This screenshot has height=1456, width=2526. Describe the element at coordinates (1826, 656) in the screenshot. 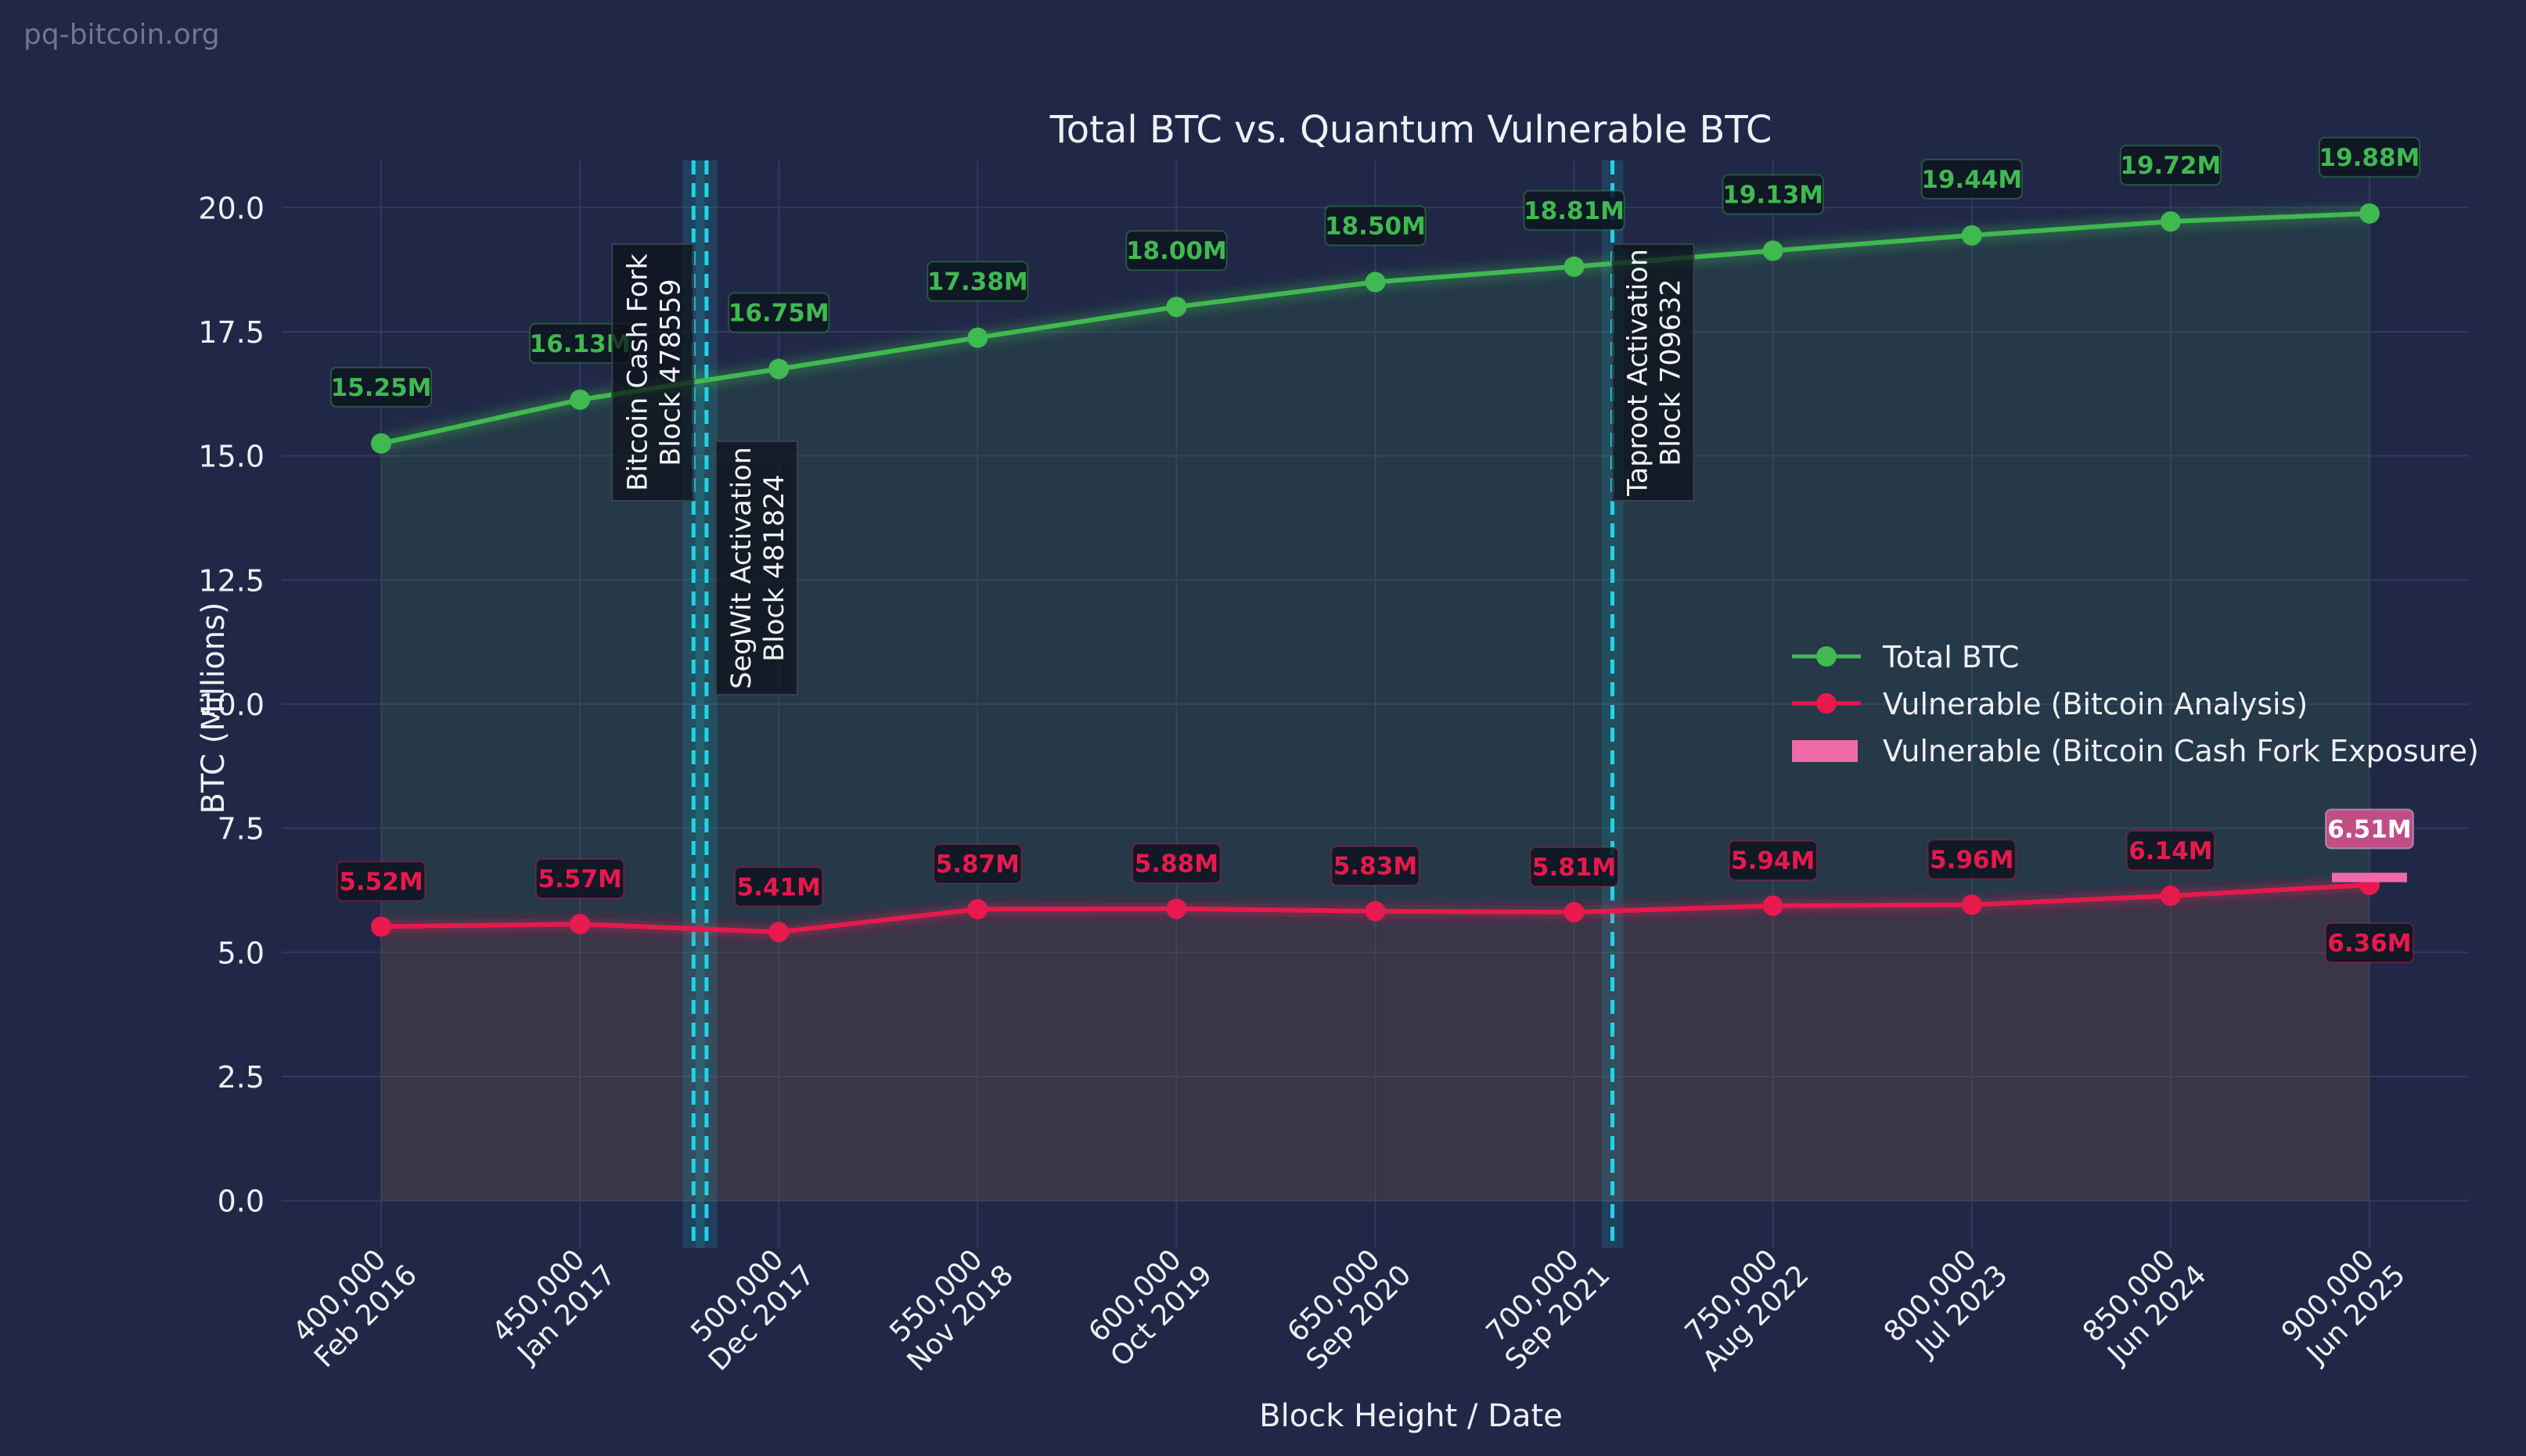

I see `legend-marker-total` at that location.